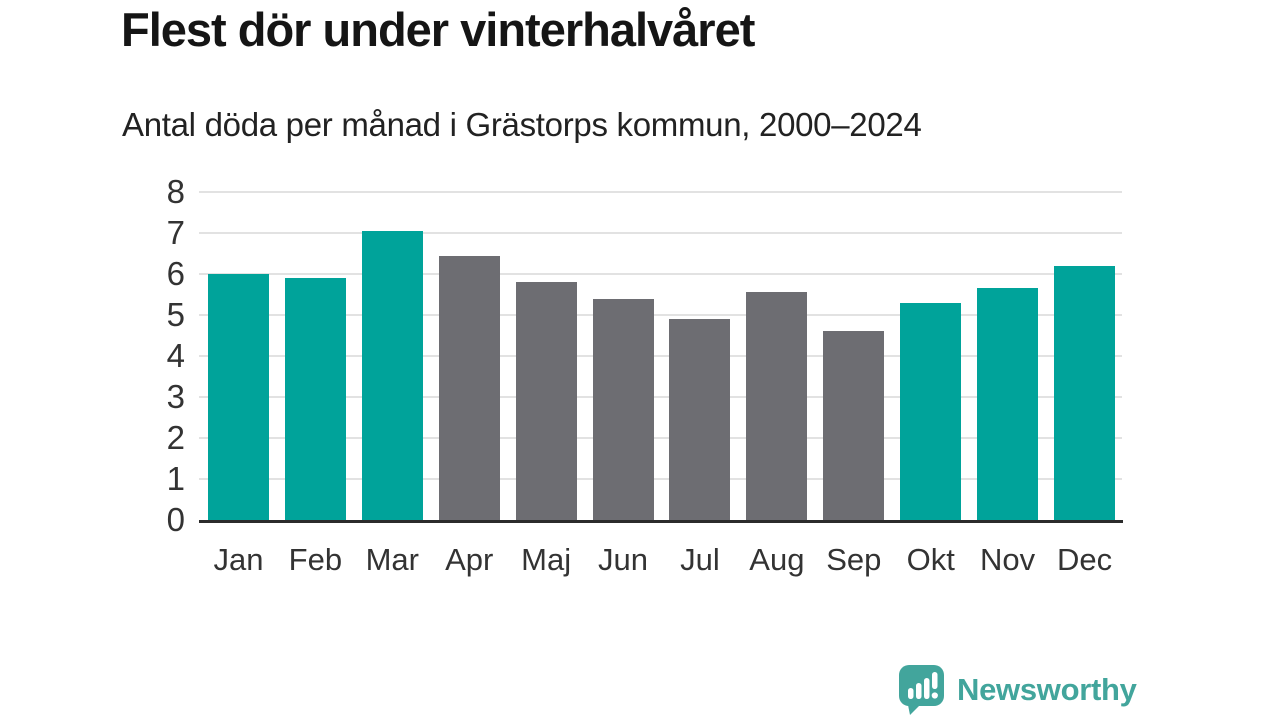 The width and height of the screenshot is (1280, 720). Describe the element at coordinates (777, 406) in the screenshot. I see `bar-aug` at that location.